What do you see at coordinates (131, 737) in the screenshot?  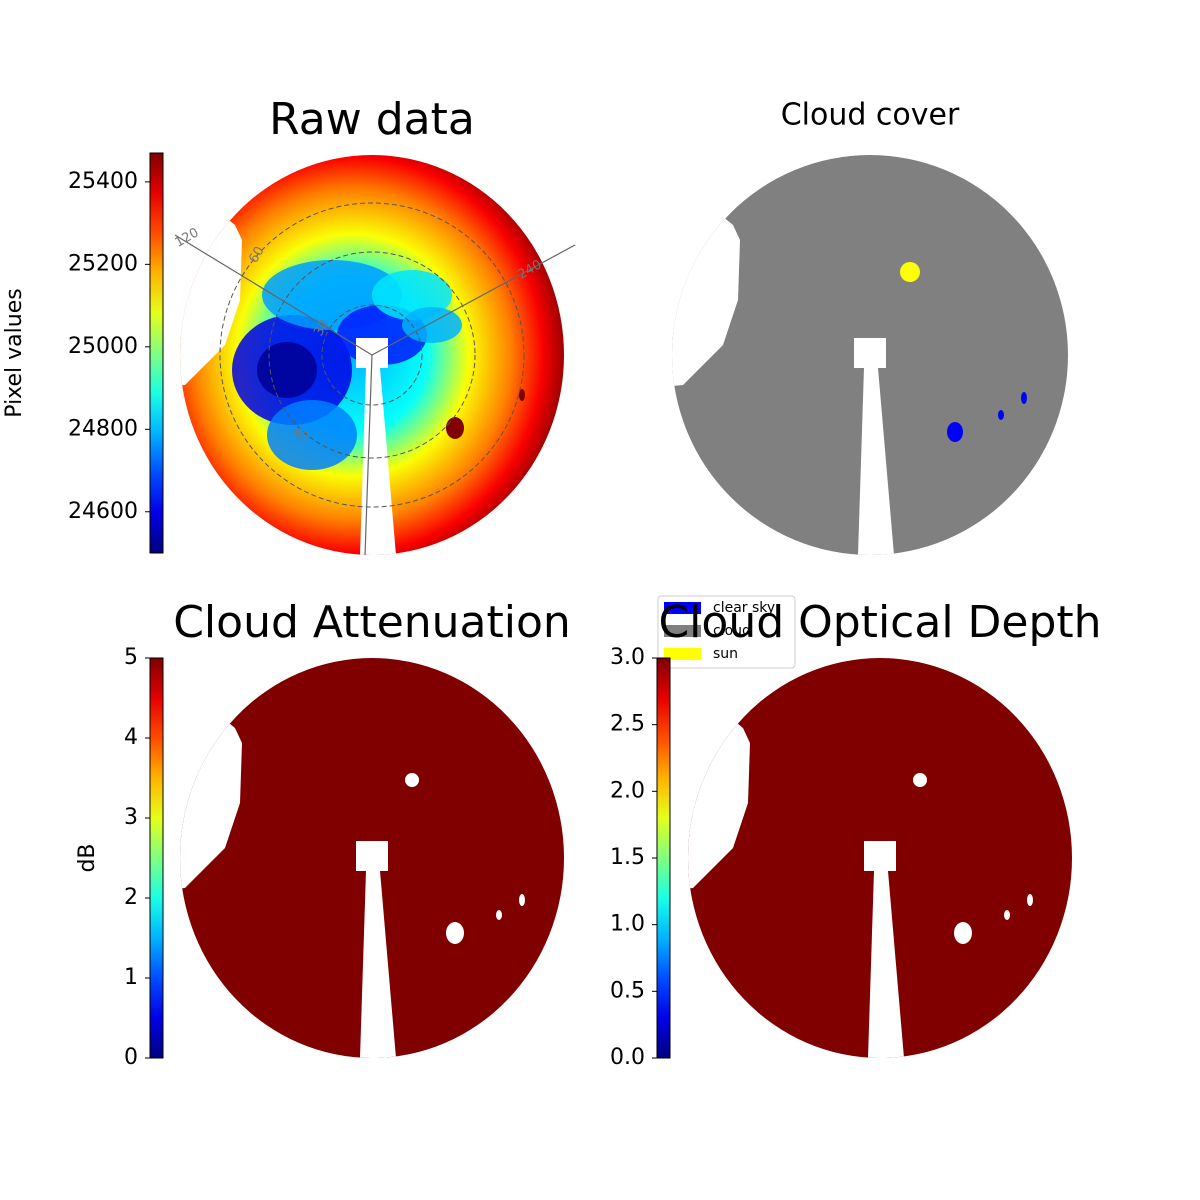 I see `colorbar-tick-label: 4` at bounding box center [131, 737].